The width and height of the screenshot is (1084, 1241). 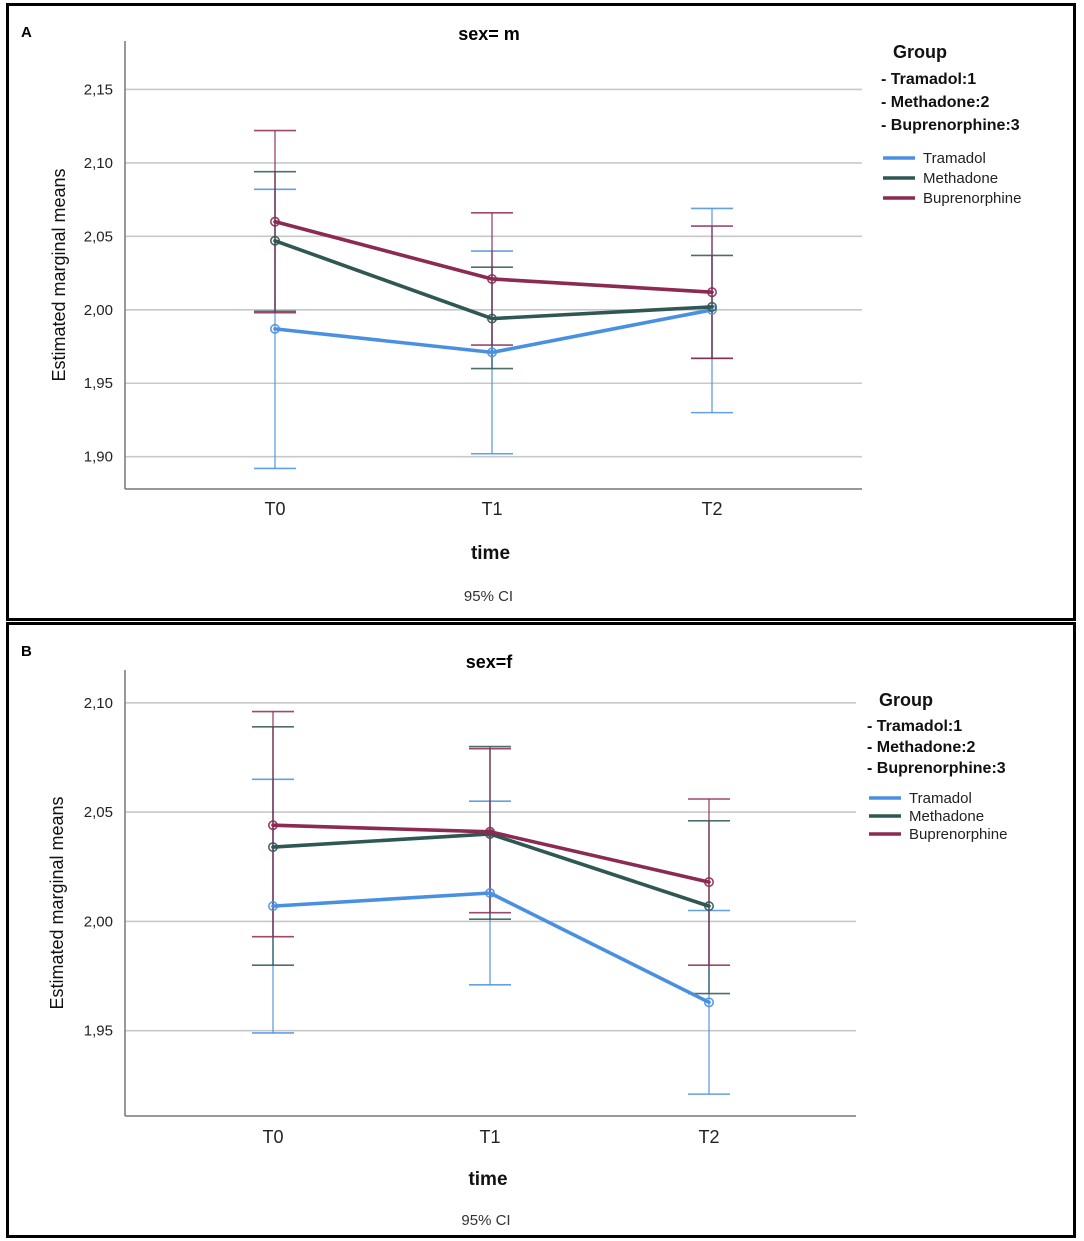 What do you see at coordinates (489, 34) in the screenshot?
I see `chart-title: sex= m` at bounding box center [489, 34].